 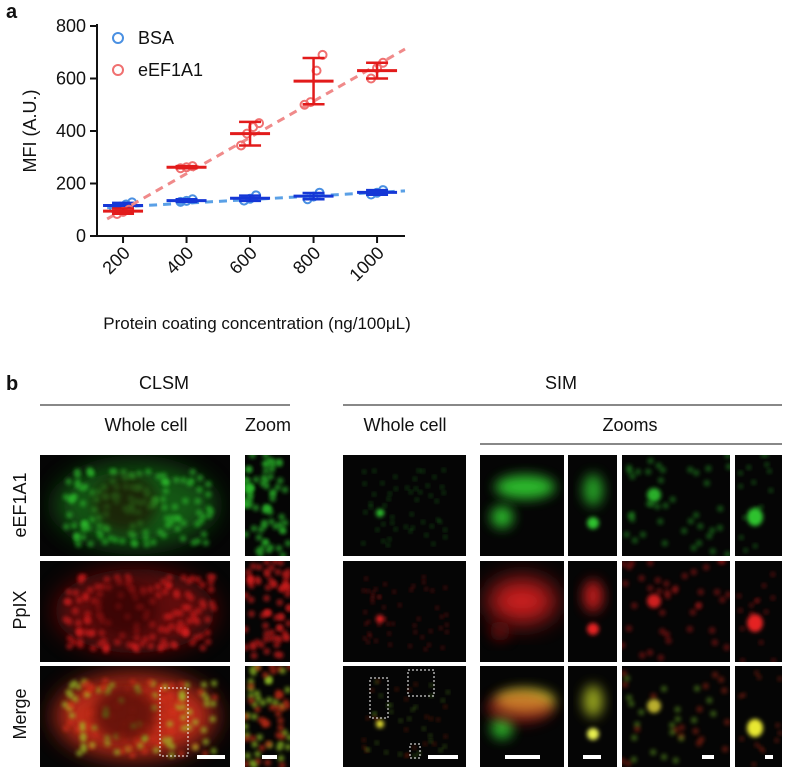 I want to click on legend-label: eEF1A1, so click(x=170, y=70).